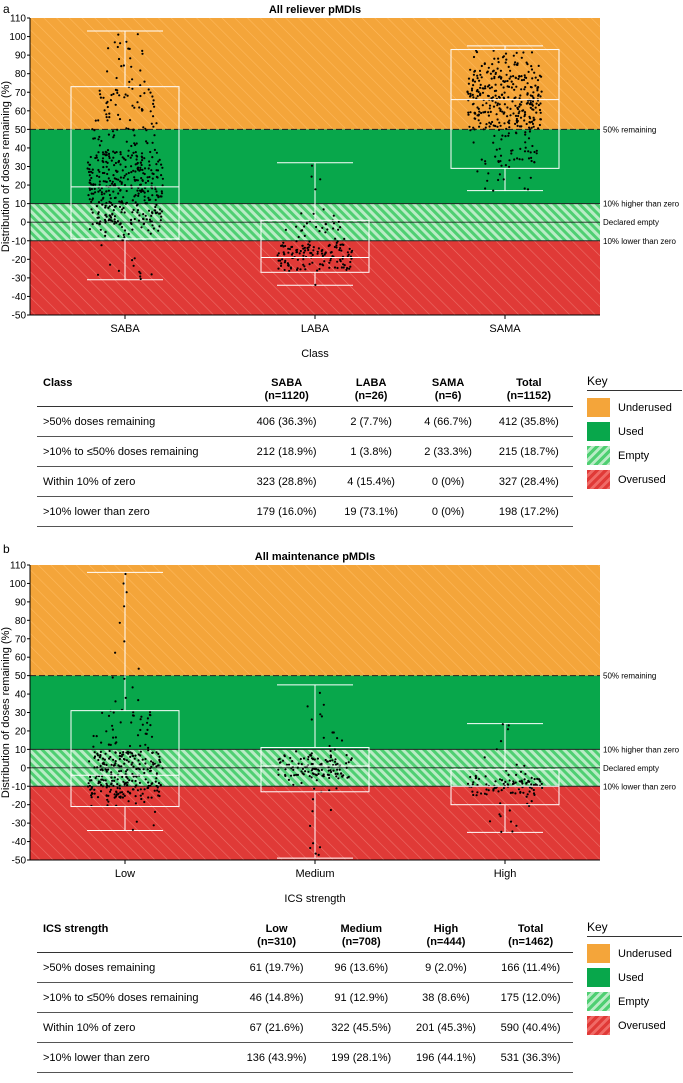 Image resolution: width=683 pixels, height=1083 pixels. Describe the element at coordinates (371, 389) in the screenshot. I see `table-column-header: LABA (n=26)` at that location.